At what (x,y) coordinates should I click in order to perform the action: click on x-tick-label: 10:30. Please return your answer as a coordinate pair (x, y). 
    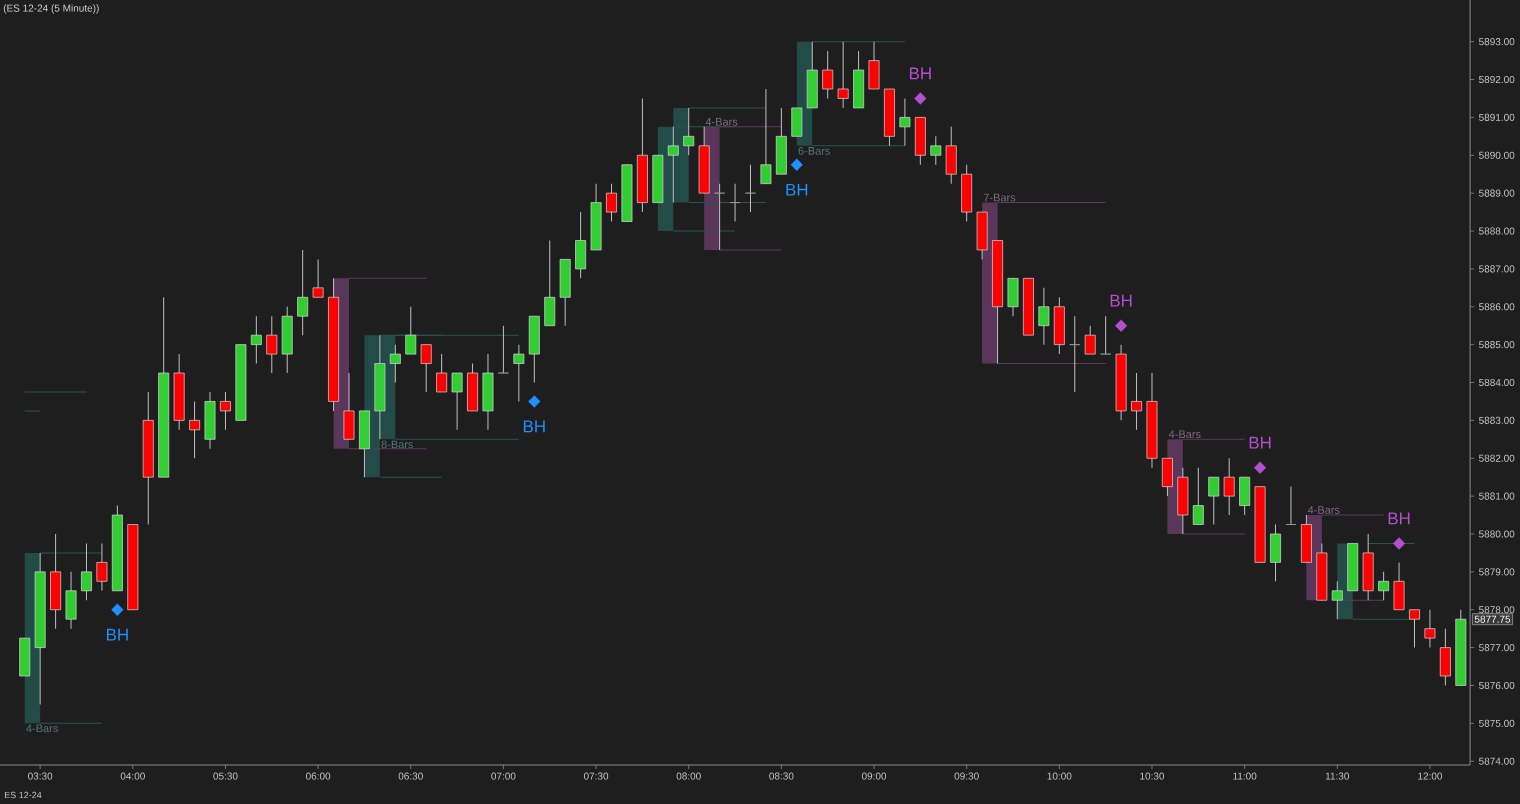
    Looking at the image, I should click on (1152, 776).